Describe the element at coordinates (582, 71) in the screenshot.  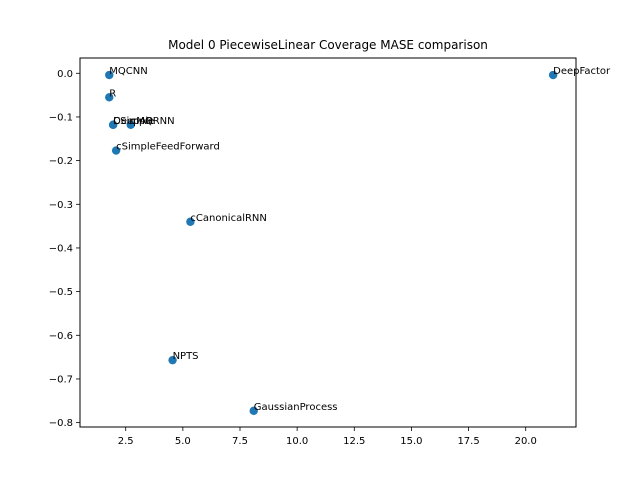
I see `data-point-label: DeepFactor` at that location.